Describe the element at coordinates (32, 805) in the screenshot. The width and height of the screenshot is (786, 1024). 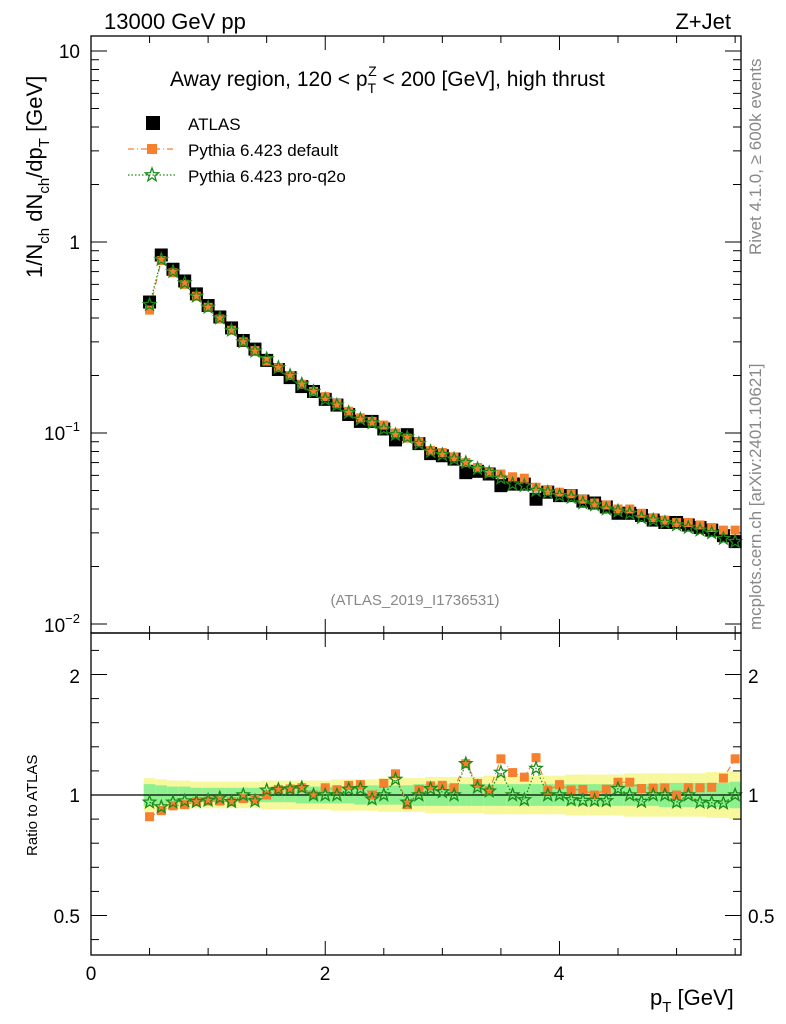
I see `ratio-ylabel: Ratio to ATLAS` at that location.